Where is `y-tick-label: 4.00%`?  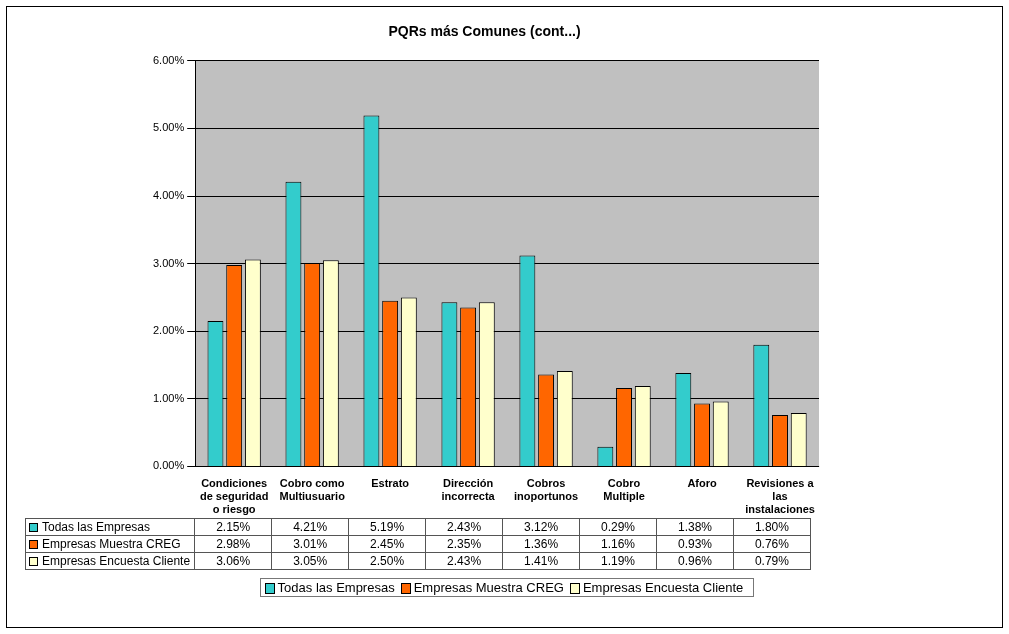 y-tick-label: 4.00% is located at coordinates (168, 195).